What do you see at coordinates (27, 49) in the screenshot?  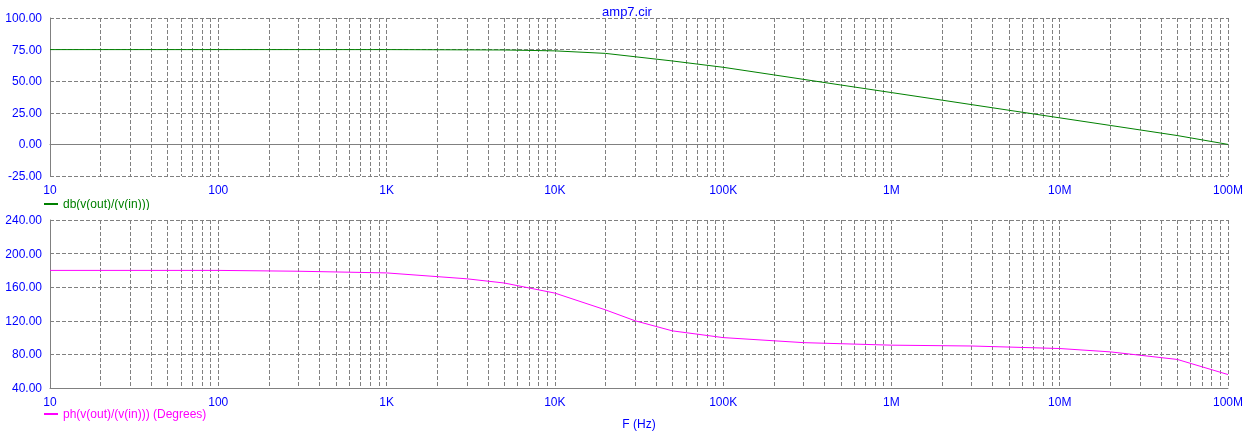 I see `y-tick-label: 75.00` at bounding box center [27, 49].